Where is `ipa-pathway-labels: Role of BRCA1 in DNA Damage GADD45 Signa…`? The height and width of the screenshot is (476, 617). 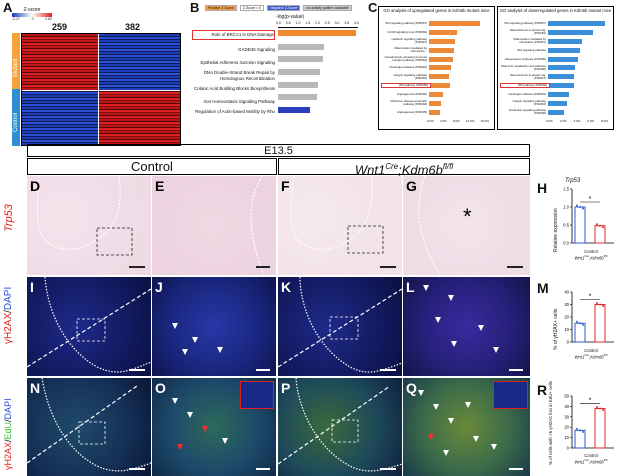
ipa-pathway-labels: Role of BRCA1 in DNA Damage GADD45 Signa… is located at coordinates (233, 72).